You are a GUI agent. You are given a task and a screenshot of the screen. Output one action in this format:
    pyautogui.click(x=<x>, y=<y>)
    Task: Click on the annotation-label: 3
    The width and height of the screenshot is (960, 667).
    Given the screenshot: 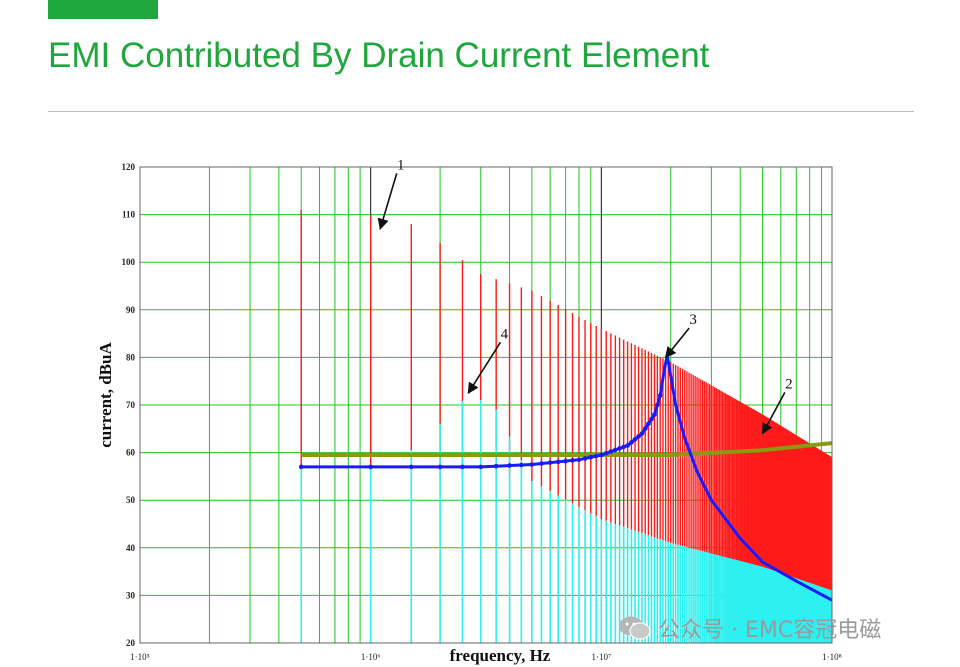 What is the action you would take?
    pyautogui.click(x=693, y=320)
    